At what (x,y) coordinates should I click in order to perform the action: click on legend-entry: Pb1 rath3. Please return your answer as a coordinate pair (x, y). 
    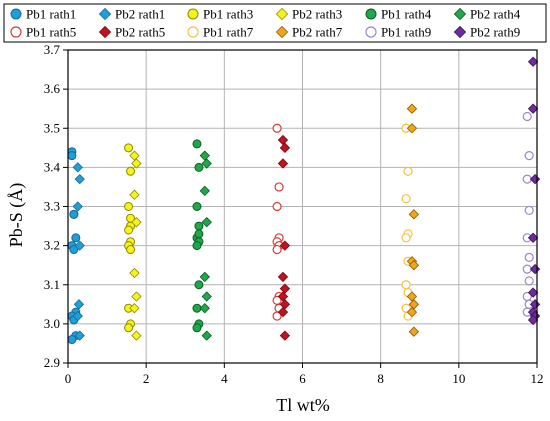
    Looking at the image, I should click on (220, 14).